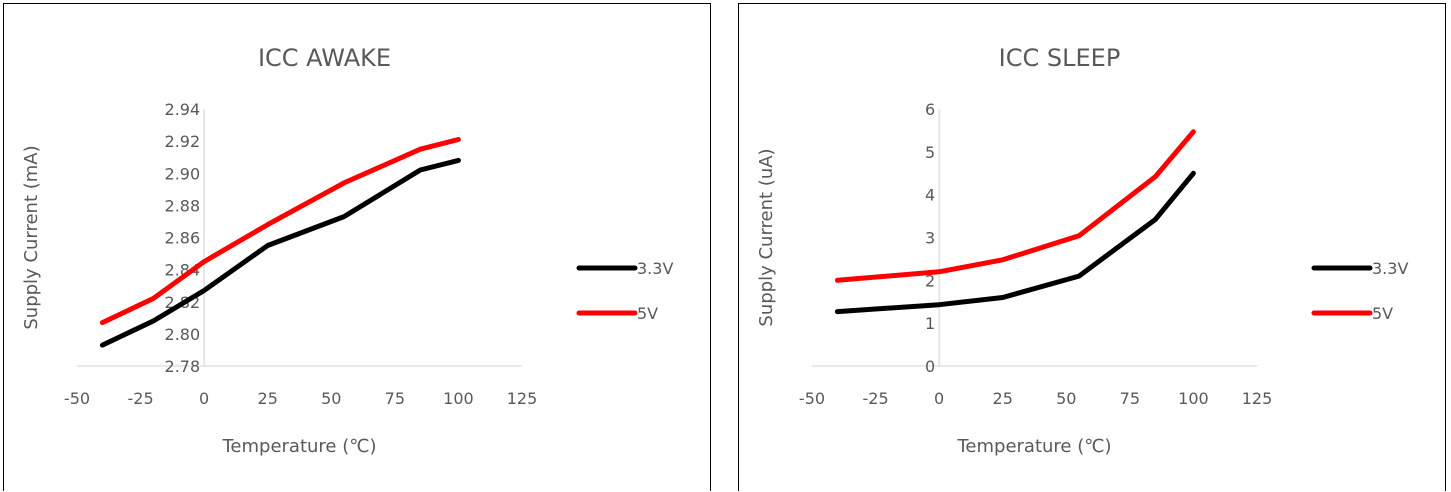 This screenshot has width=1451, height=492. Describe the element at coordinates (324, 58) in the screenshot. I see `chart-title: ICC AWAKE` at that location.